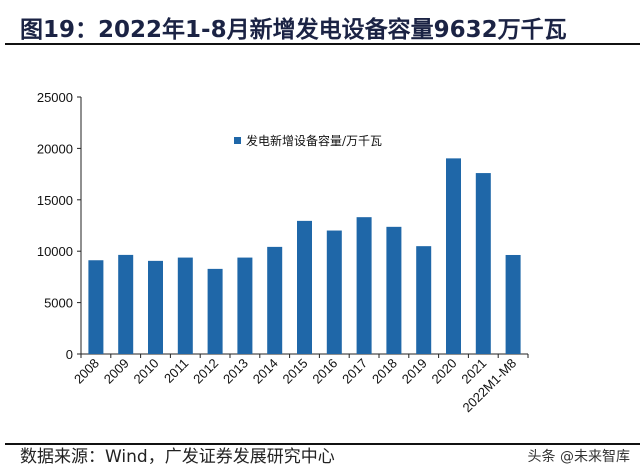 This screenshot has height=475, width=640. Describe the element at coordinates (322, 444) in the screenshot. I see `source-divider` at that location.